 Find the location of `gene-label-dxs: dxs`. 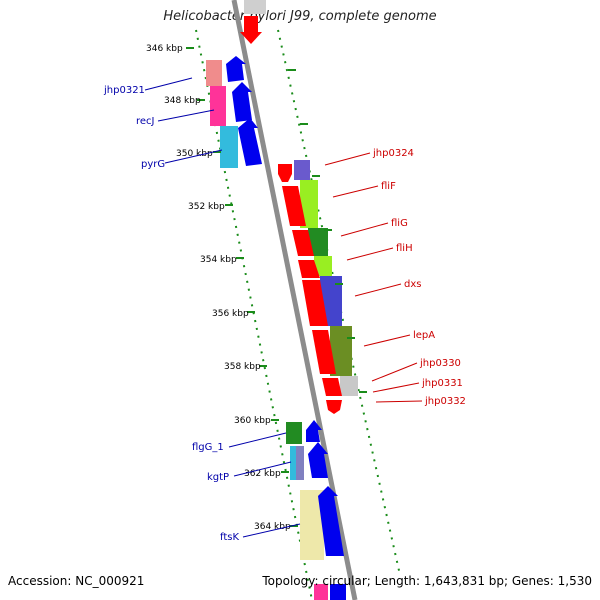

gene-label-dxs: dxs is located at coordinates (412, 284).